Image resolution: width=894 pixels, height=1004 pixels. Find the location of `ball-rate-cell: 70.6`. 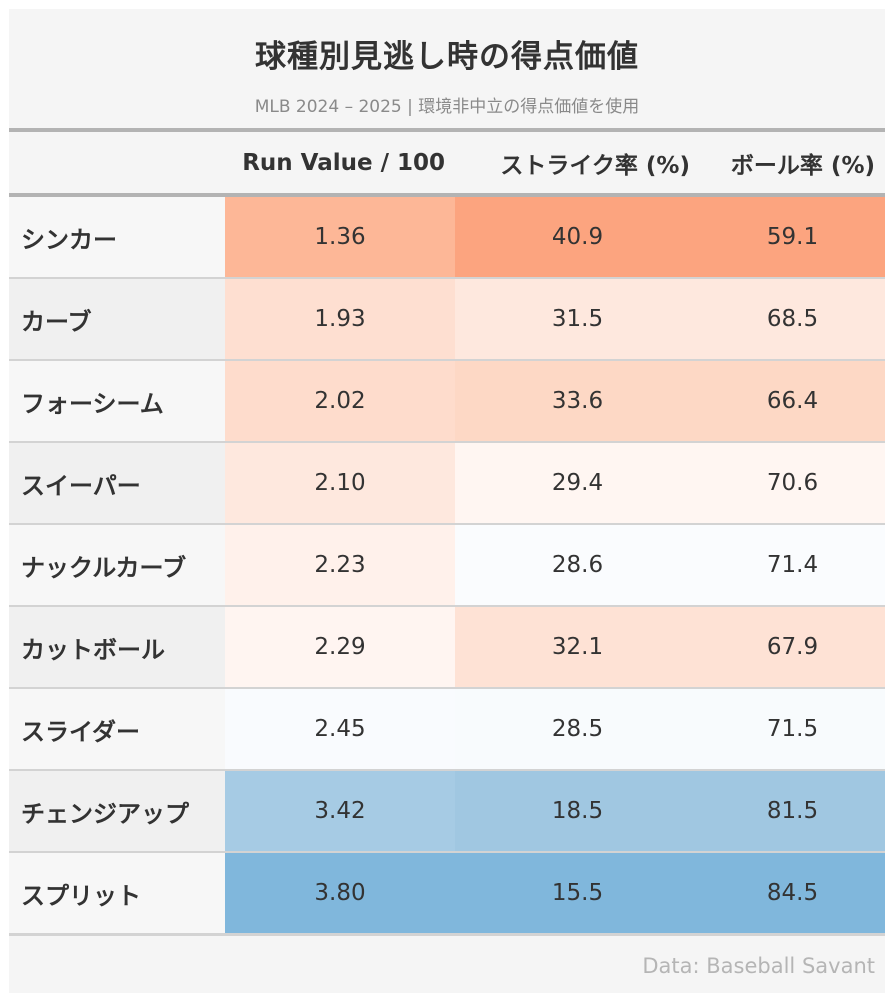

ball-rate-cell: 70.6 is located at coordinates (792, 483).